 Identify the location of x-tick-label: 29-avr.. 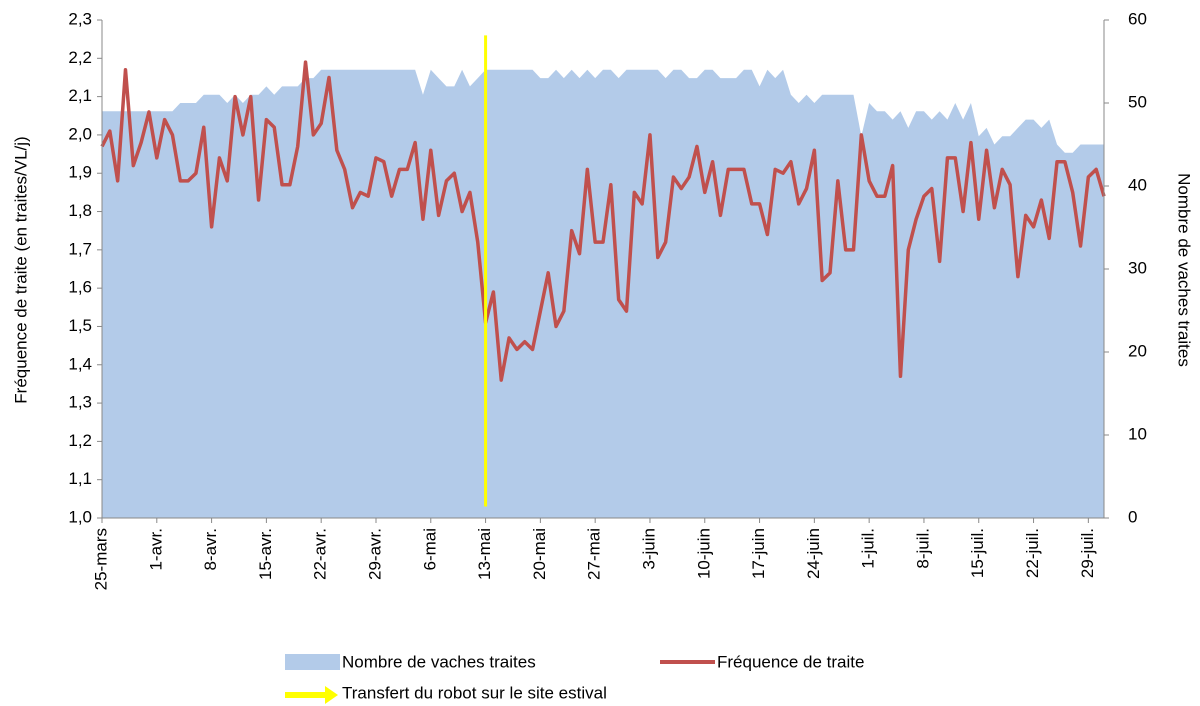
(374, 554).